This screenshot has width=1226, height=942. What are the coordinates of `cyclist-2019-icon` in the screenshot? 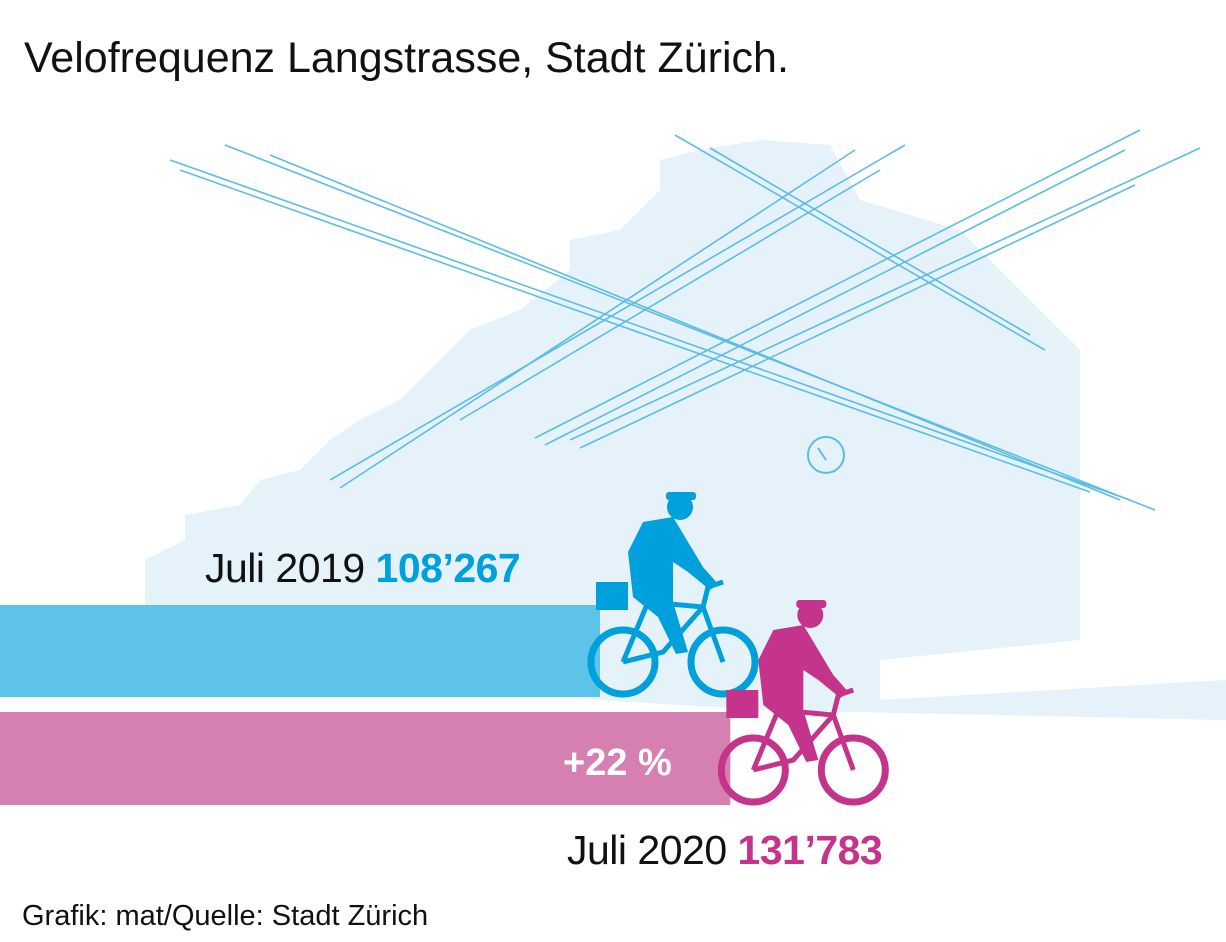 It's located at (673, 595).